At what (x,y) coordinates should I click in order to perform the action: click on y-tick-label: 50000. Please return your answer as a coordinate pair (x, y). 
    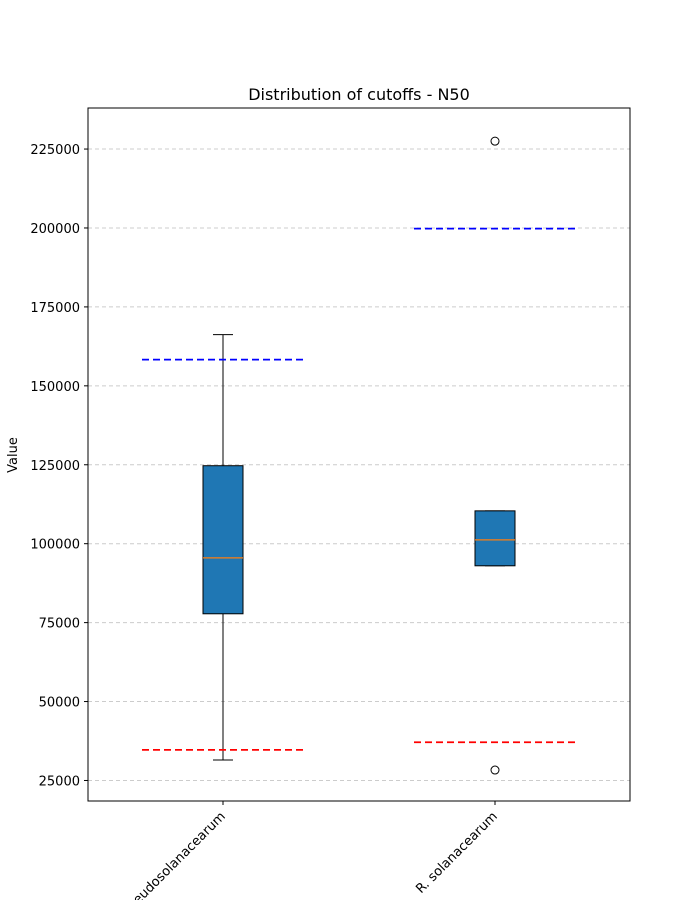
    Looking at the image, I should click on (59, 703).